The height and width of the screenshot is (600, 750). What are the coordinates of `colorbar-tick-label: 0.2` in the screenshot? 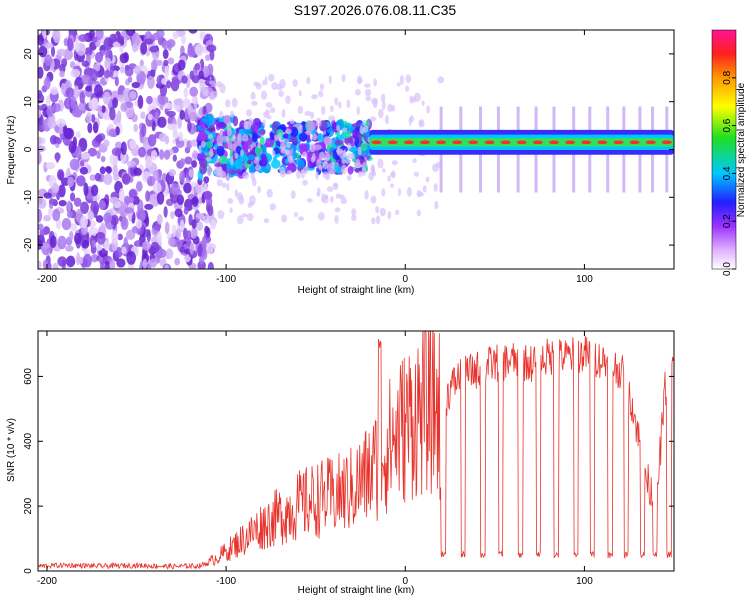 It's located at (727, 221).